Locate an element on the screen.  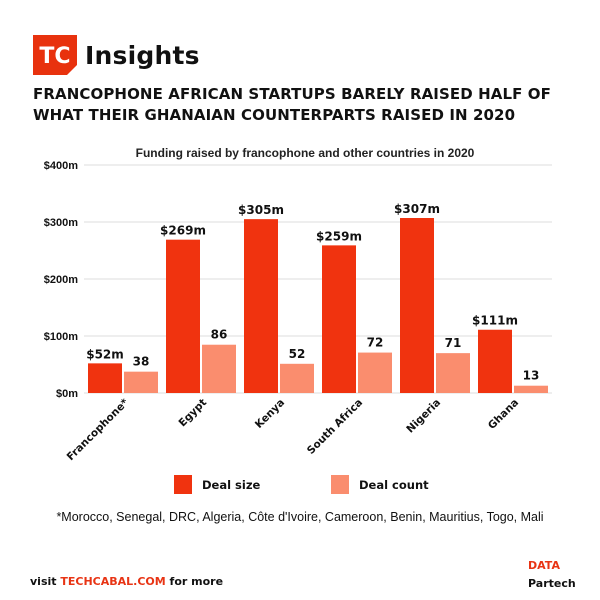
deal-count-label: 72 is located at coordinates (375, 343).